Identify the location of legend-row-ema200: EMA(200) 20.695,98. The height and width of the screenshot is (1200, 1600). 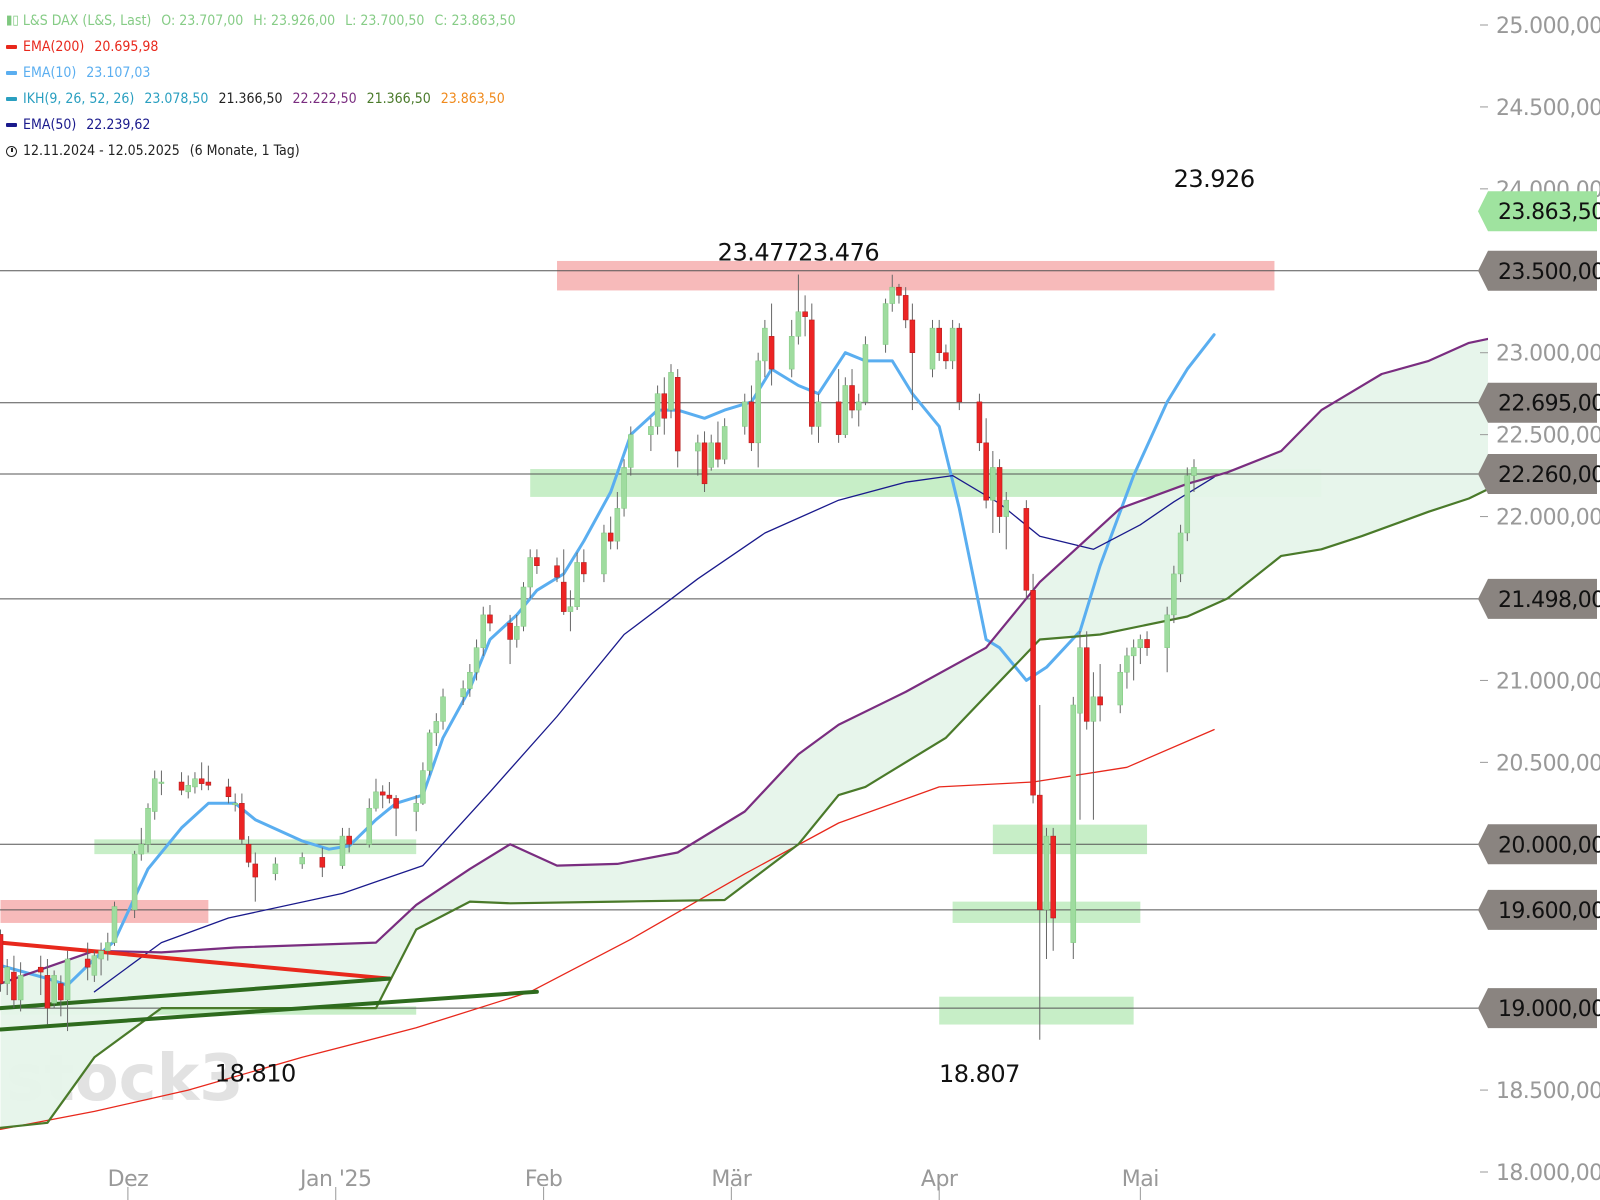
(266, 47).